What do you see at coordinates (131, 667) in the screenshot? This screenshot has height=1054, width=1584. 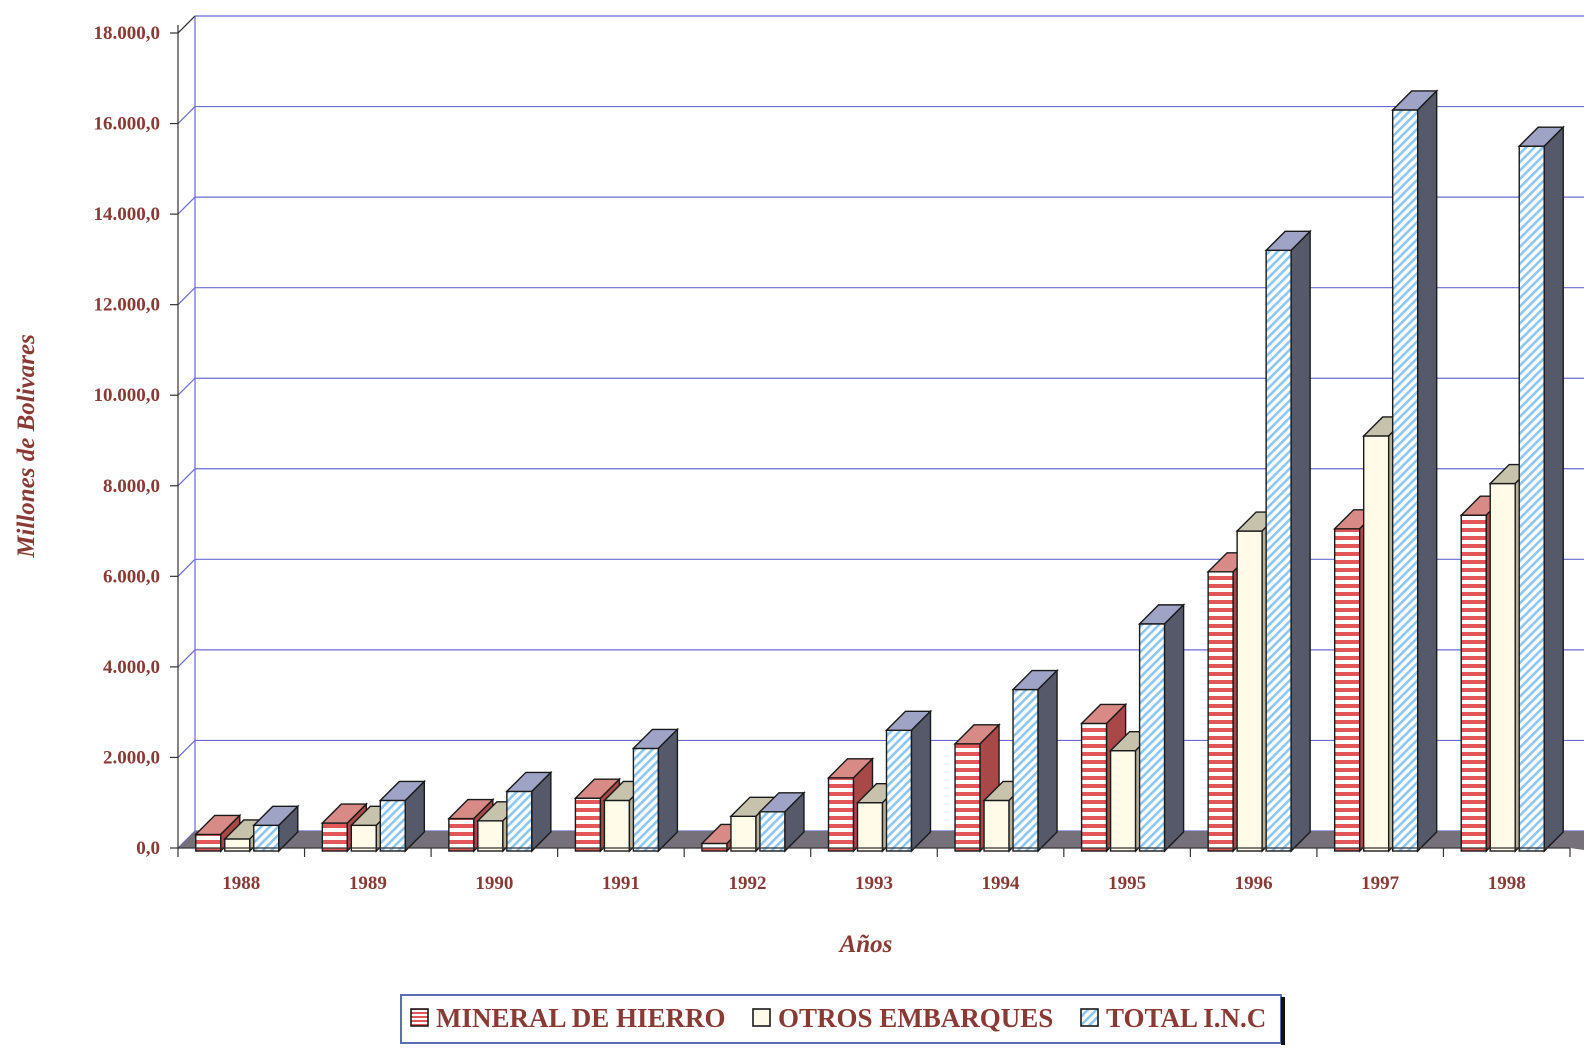 I see `y-tick-label: 4.000,0` at bounding box center [131, 667].